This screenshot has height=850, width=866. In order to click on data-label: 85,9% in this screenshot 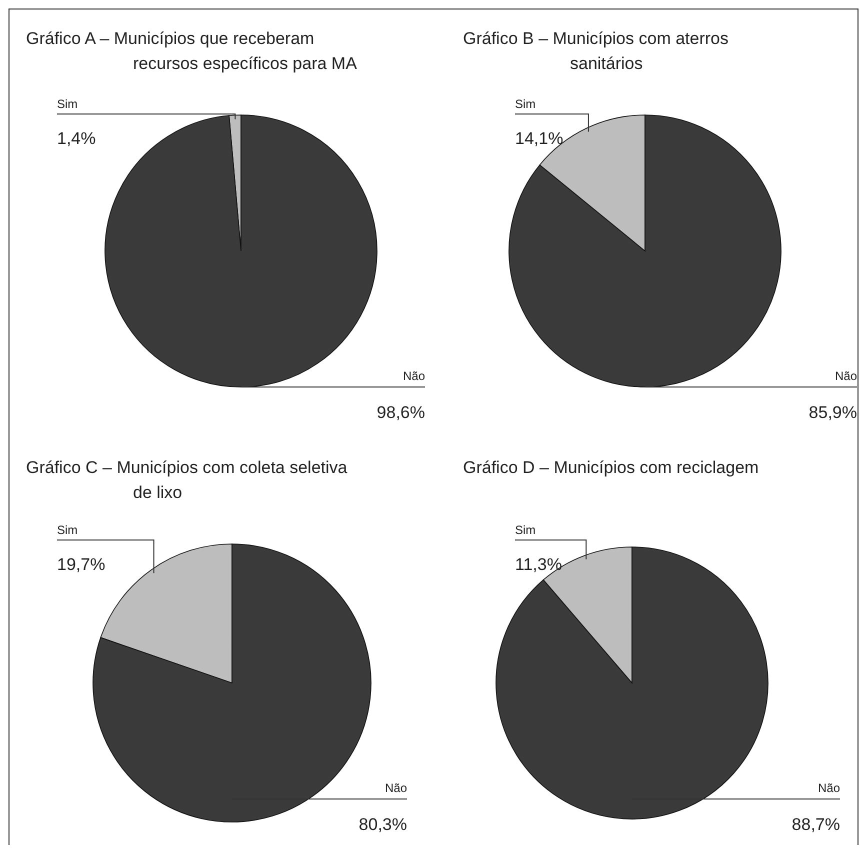, I will do `click(832, 412)`.